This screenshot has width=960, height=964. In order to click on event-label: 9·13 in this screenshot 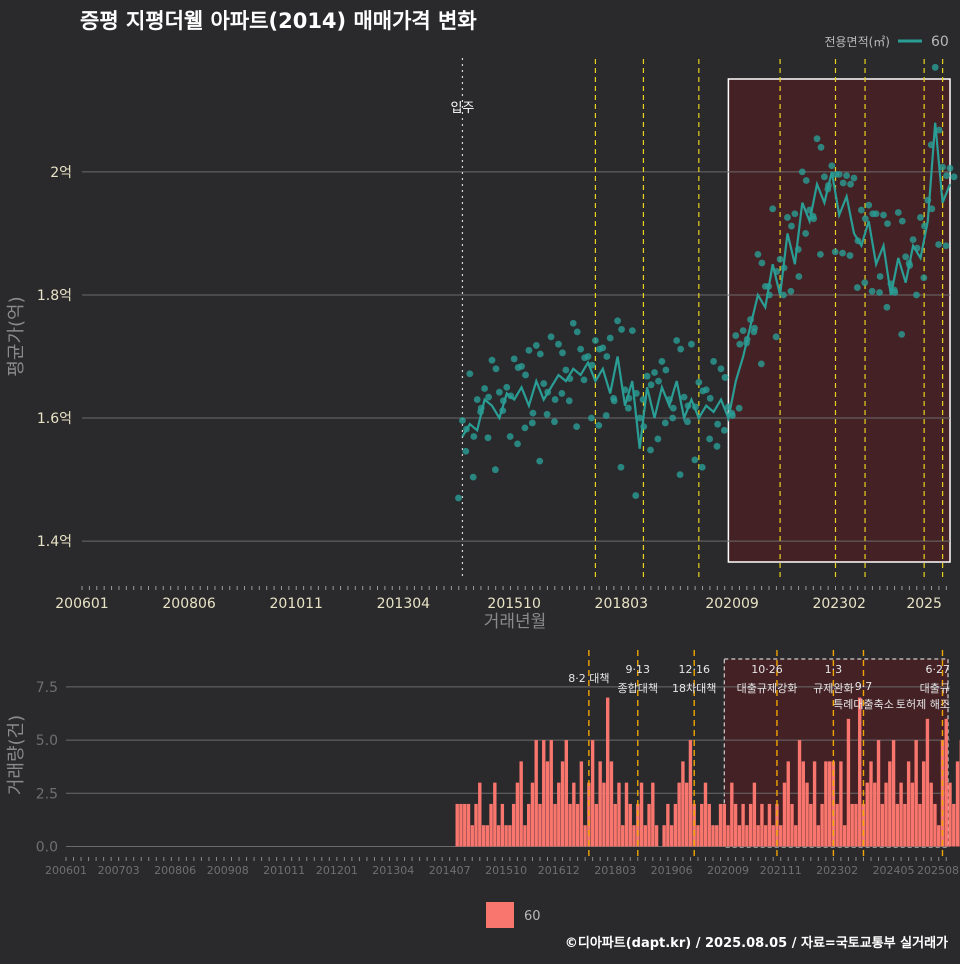, I will do `click(638, 669)`.